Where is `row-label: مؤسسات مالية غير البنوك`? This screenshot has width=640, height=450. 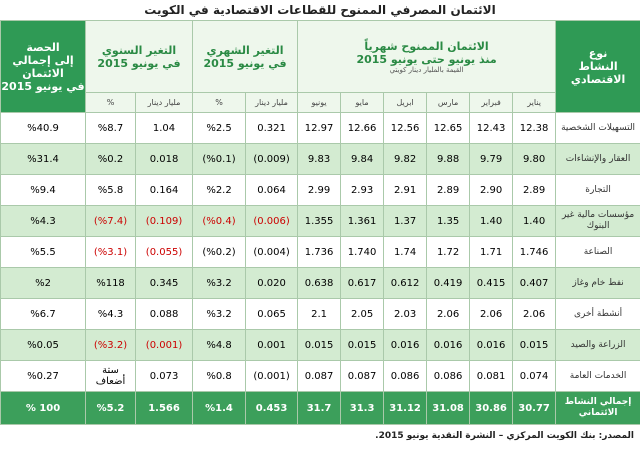
row-label: مؤسسات مالية غير البنوك is located at coordinates (597, 221).